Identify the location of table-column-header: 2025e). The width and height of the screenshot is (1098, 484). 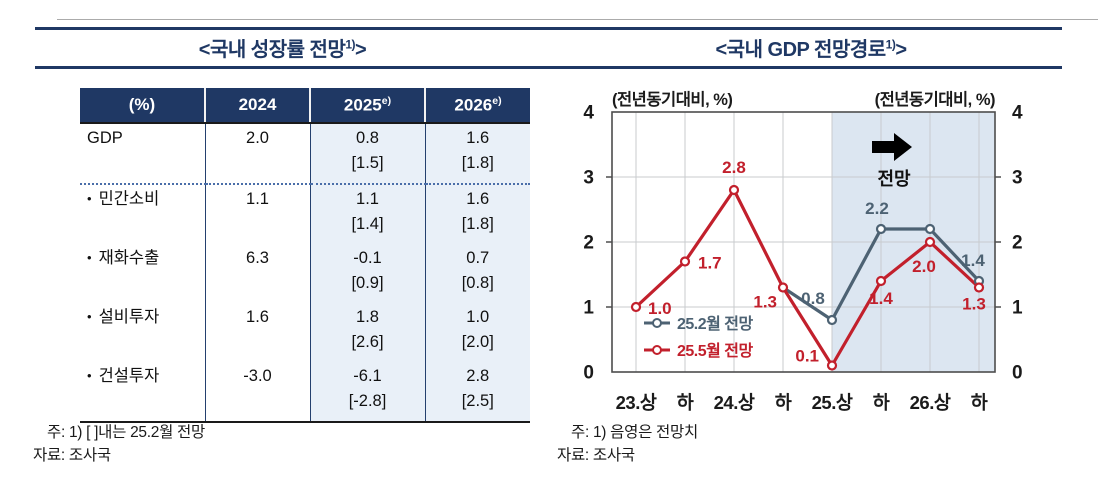
(367, 106).